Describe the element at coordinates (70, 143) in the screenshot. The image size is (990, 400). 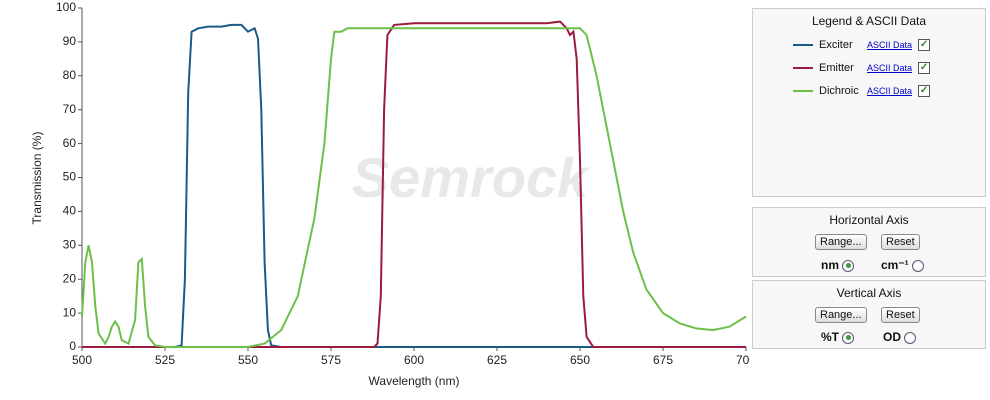
I see `y-tick-label: 60` at that location.